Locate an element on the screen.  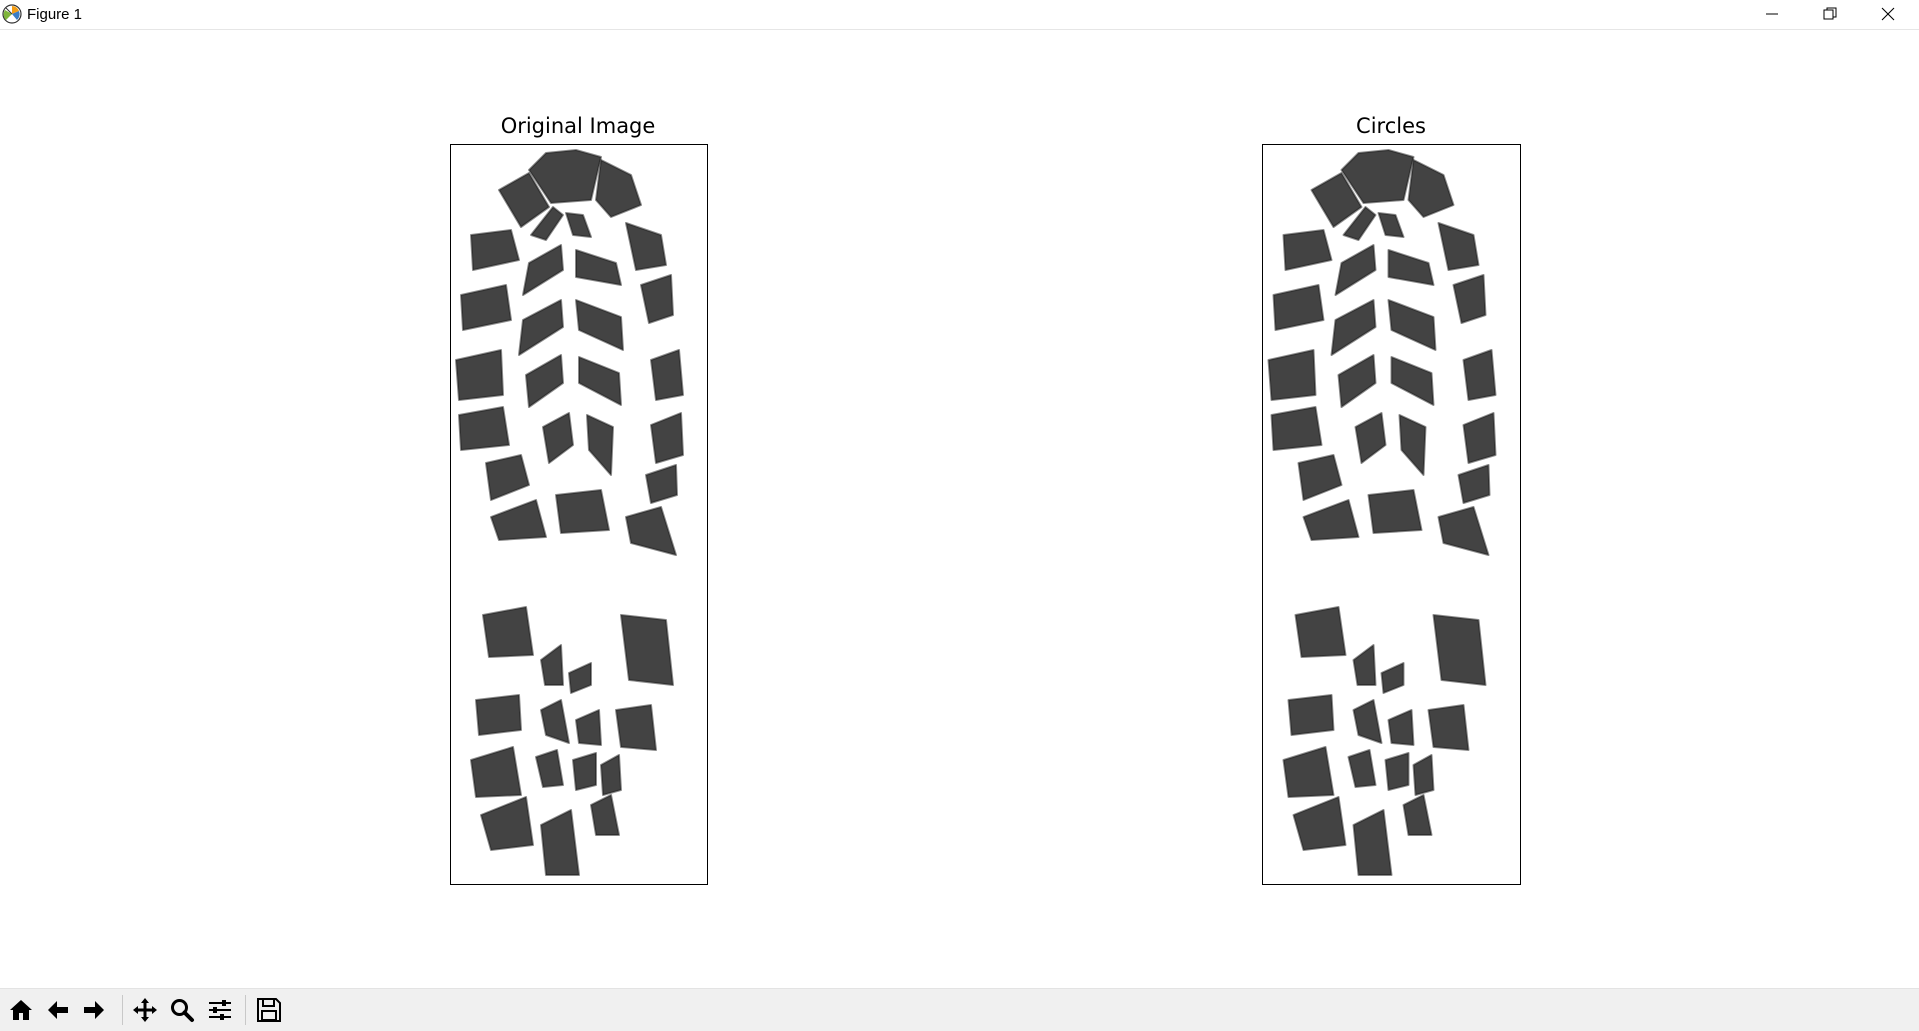
axes-original-image is located at coordinates (579, 514).